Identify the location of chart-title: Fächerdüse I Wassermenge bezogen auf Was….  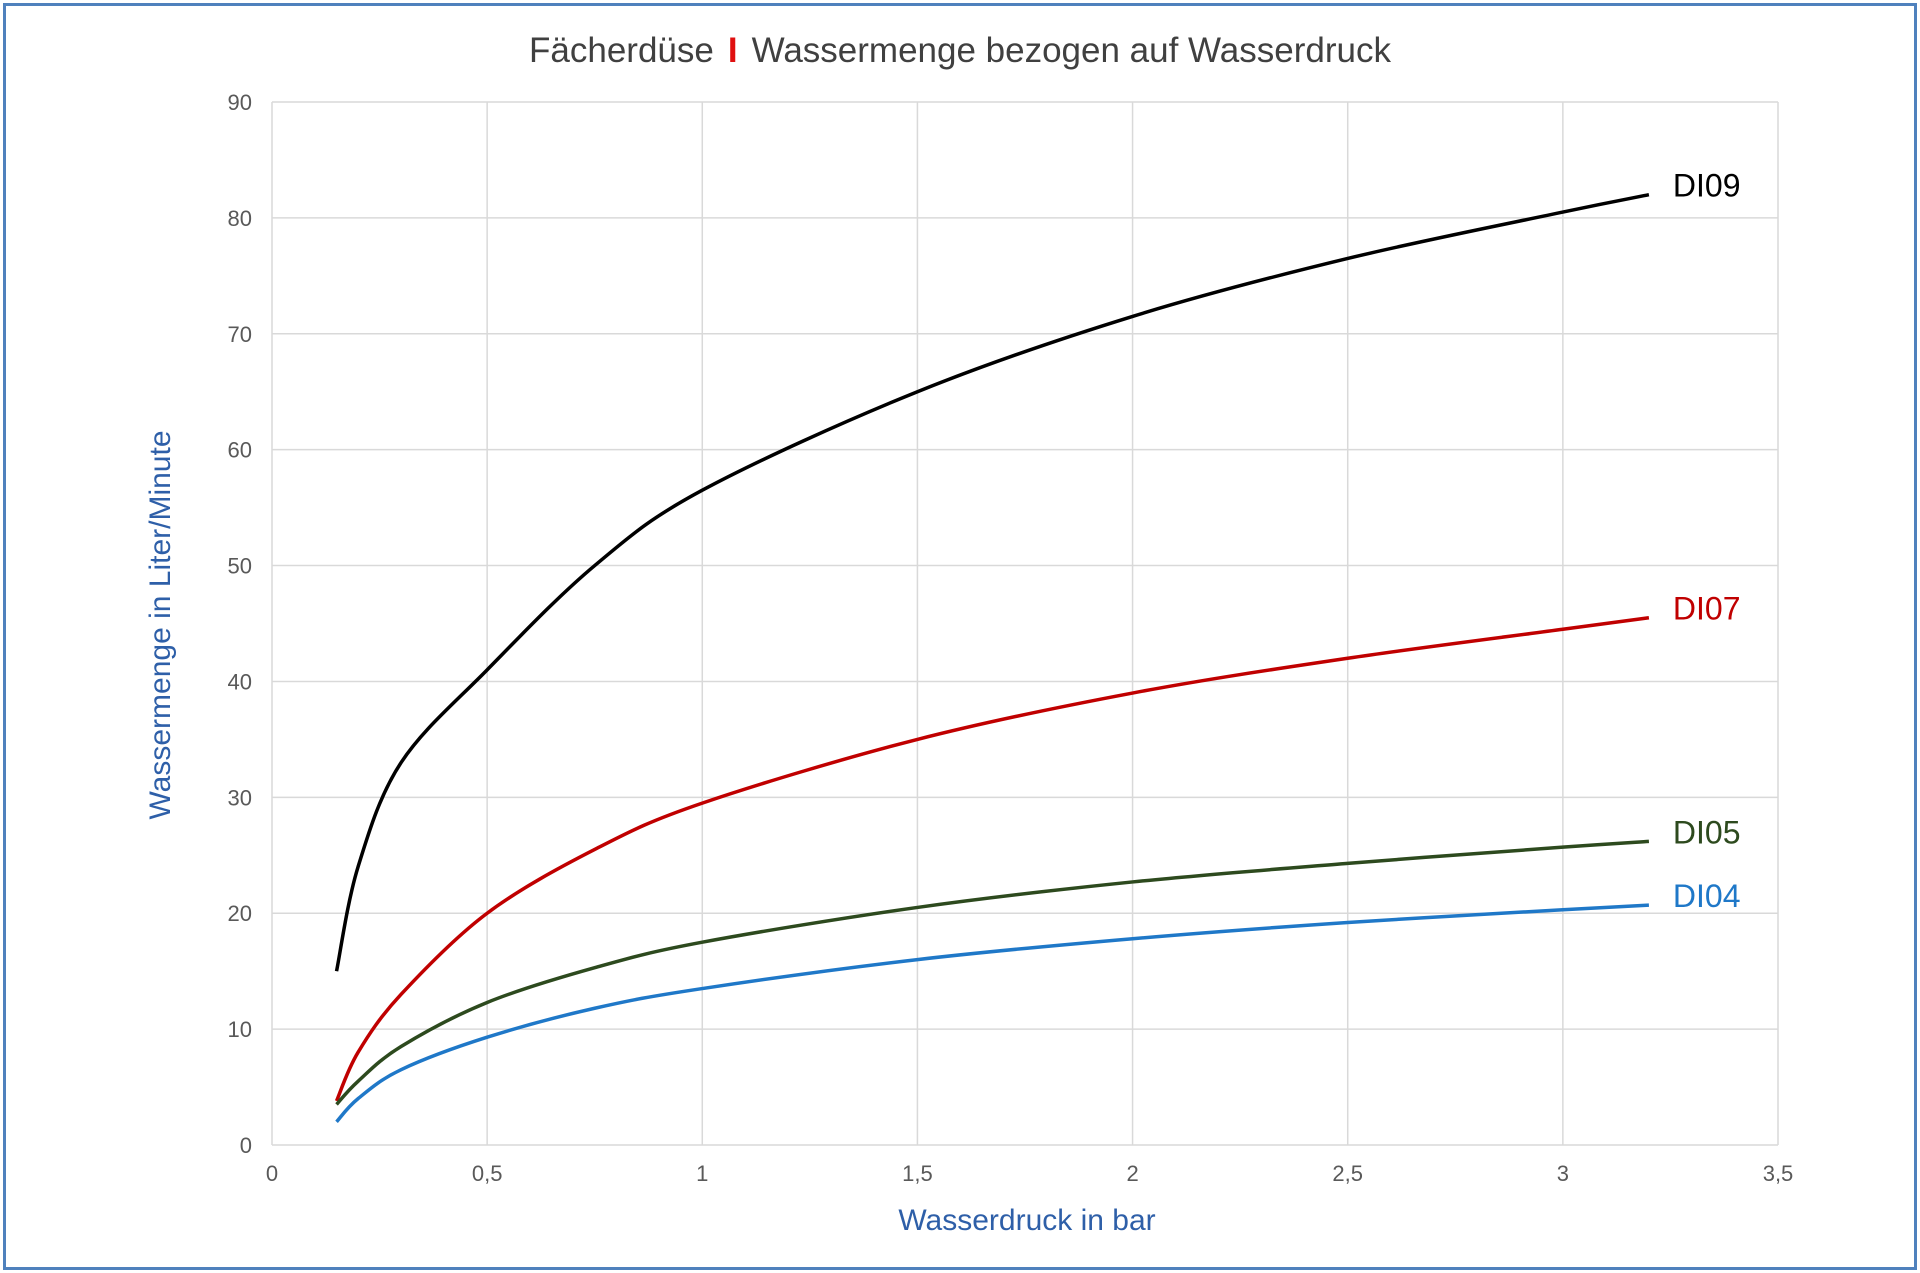
(960, 50).